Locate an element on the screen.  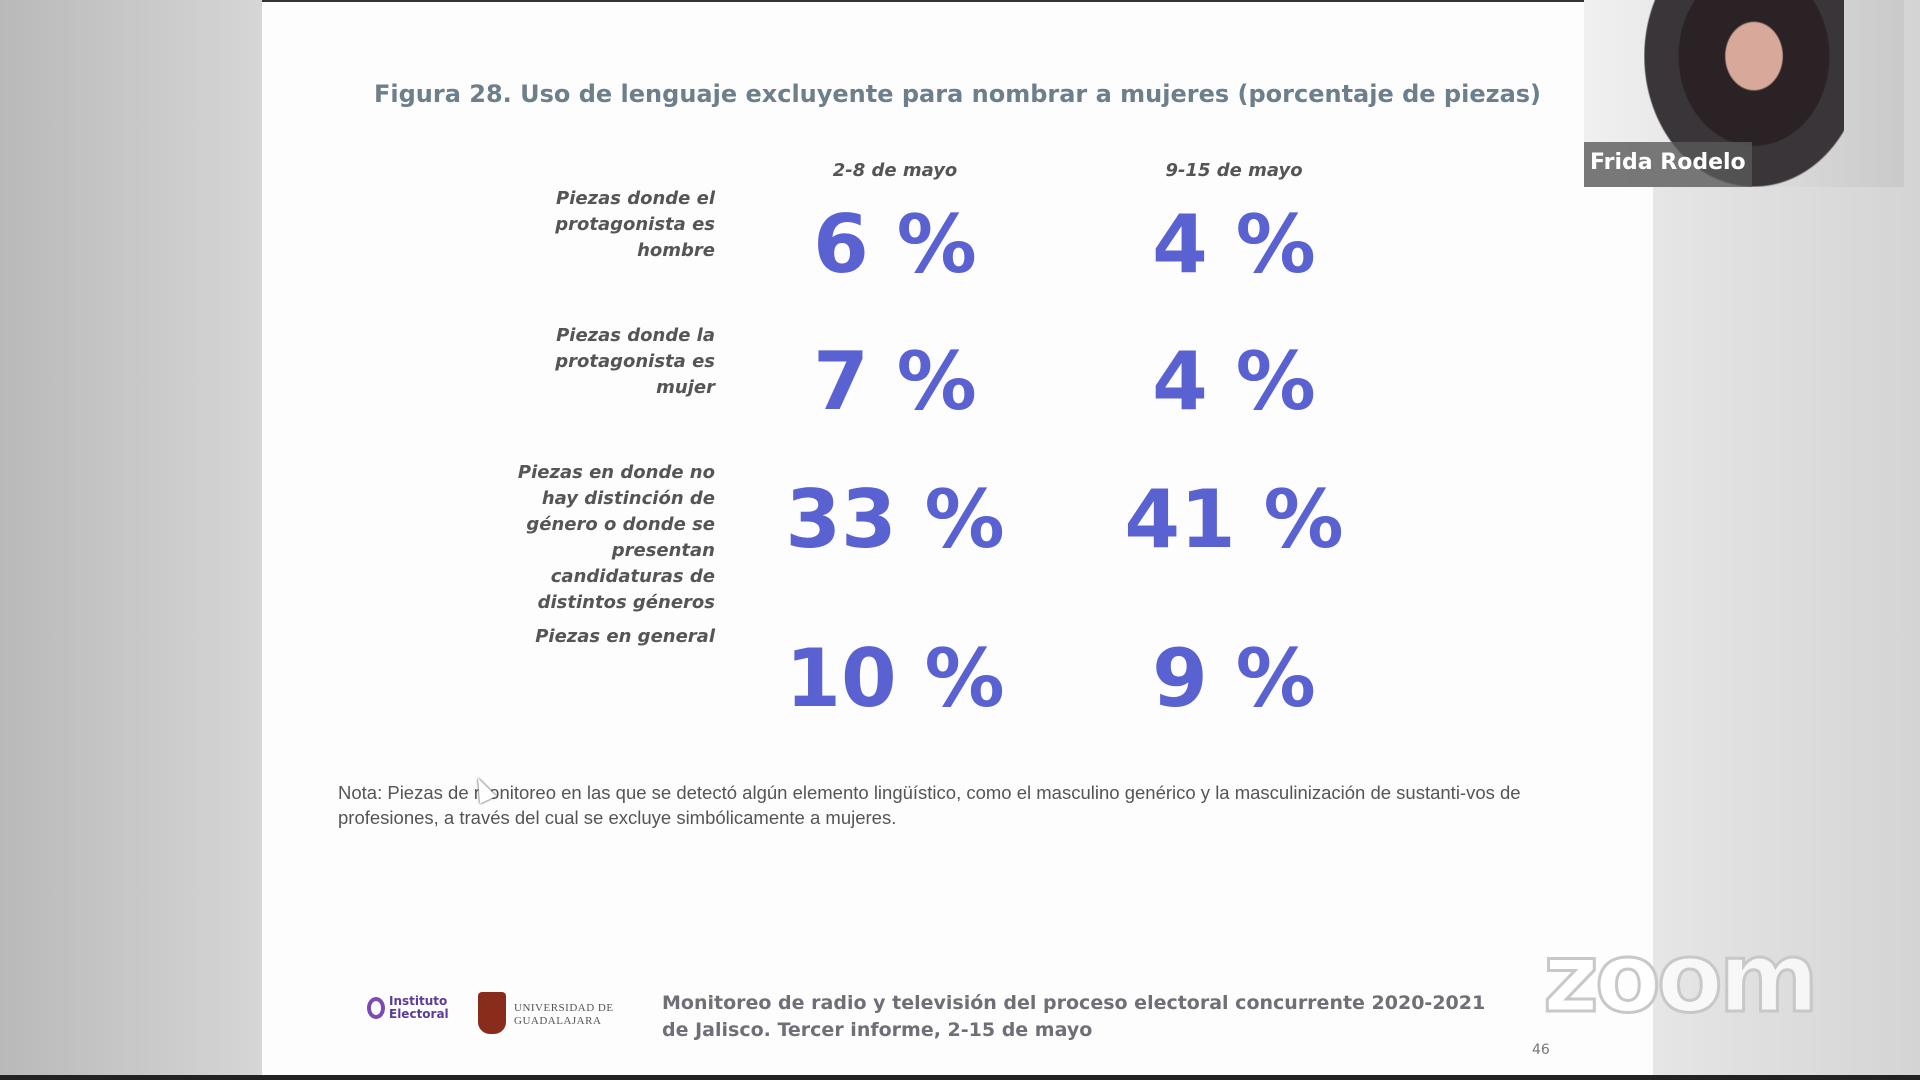
row-label-line: Piezas donde la is located at coordinates (635, 335).